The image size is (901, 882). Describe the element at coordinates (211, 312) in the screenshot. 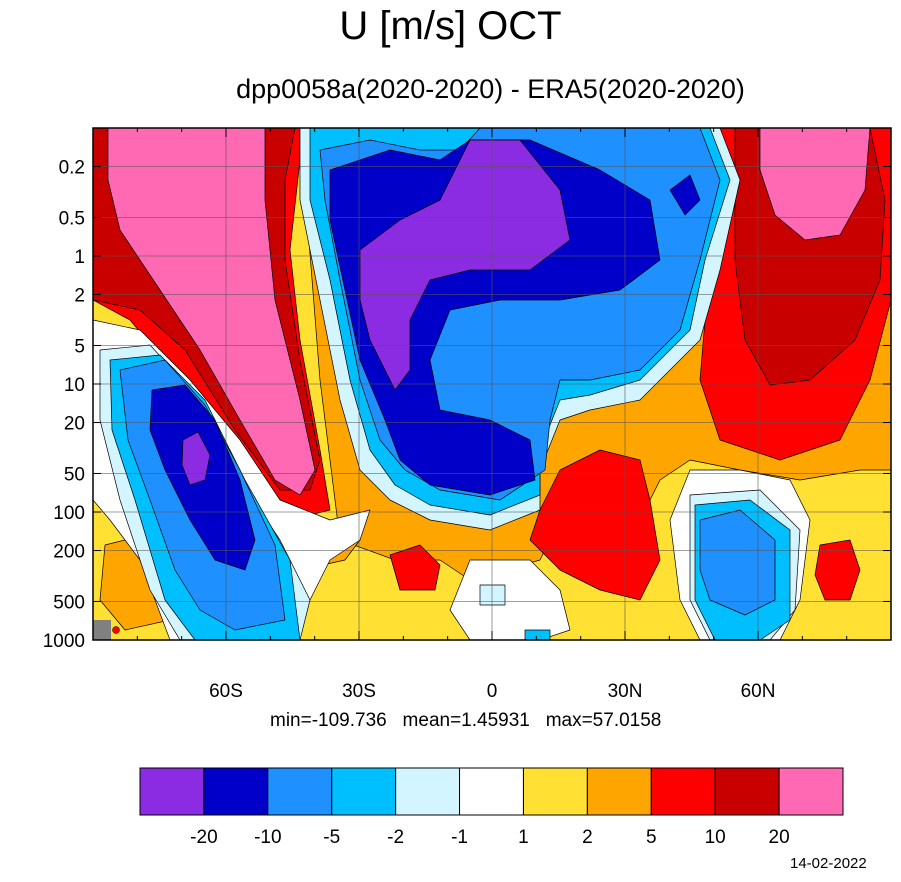

I see `fill-pink-south-jet` at that location.